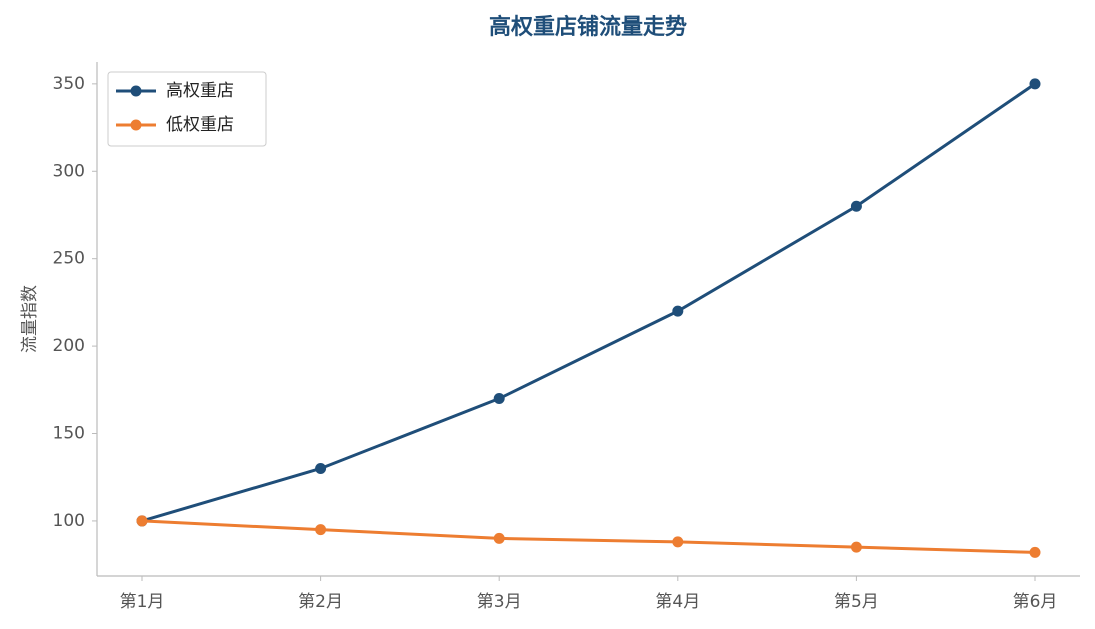 The width and height of the screenshot is (1095, 629). I want to click on legend-label: 高权重店, so click(200, 91).